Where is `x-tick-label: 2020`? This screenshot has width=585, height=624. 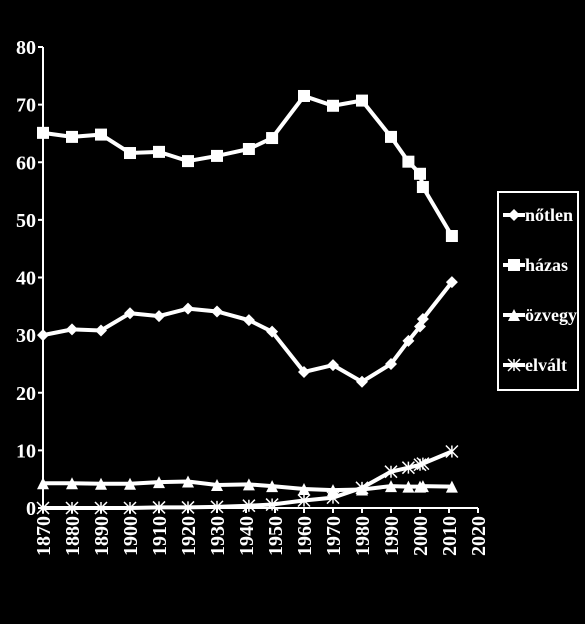 x-tick-label: 2020 is located at coordinates (479, 536).